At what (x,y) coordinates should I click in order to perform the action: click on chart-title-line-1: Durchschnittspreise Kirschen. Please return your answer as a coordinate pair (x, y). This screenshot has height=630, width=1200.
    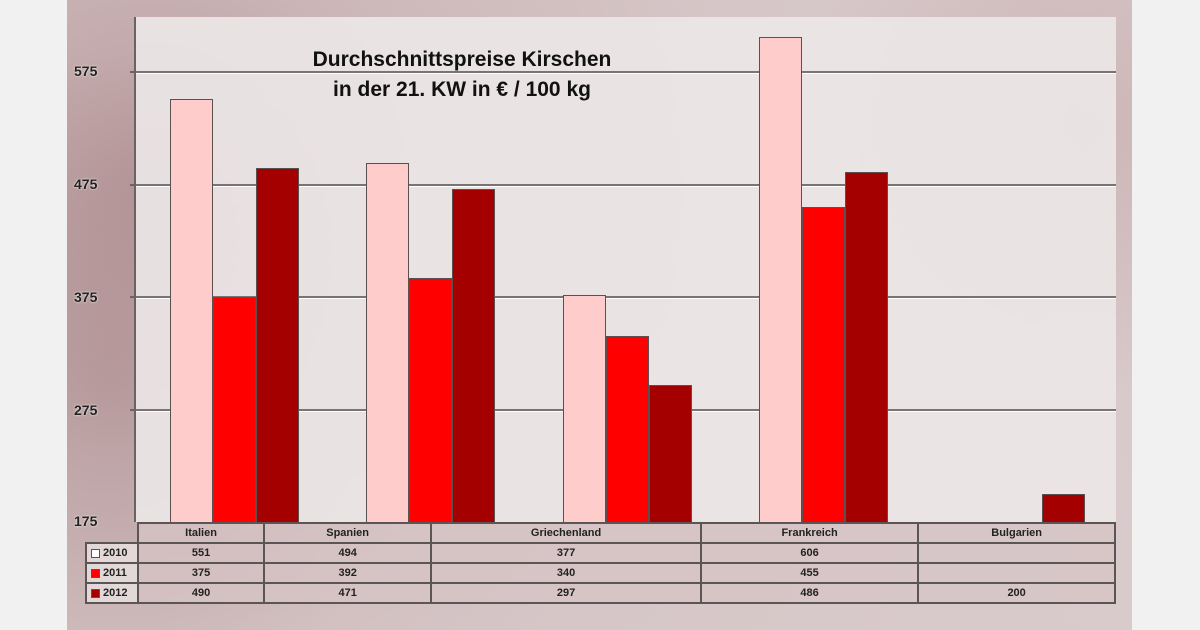
    Looking at the image, I should click on (462, 59).